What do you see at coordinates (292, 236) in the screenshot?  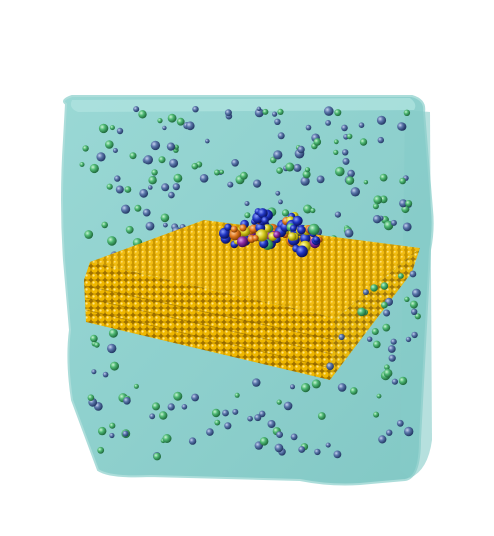 I see `protein-atom-yellow` at bounding box center [292, 236].